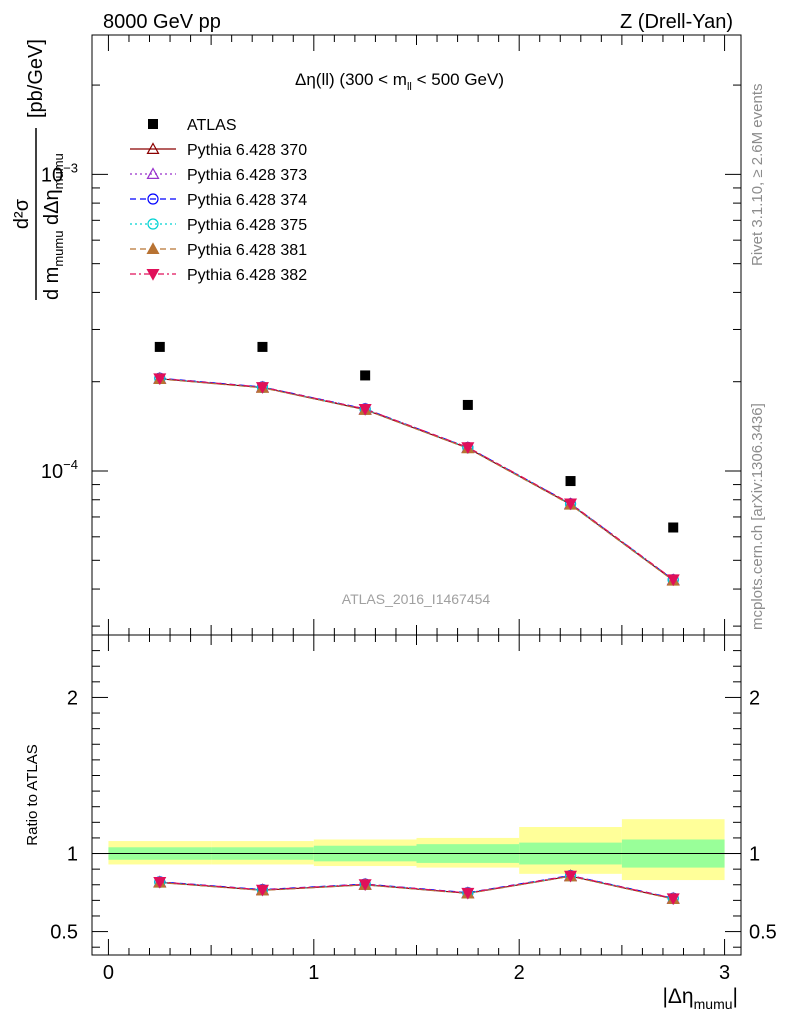 The width and height of the screenshot is (786, 1024). I want to click on uncertainty-bands, so click(416, 850).